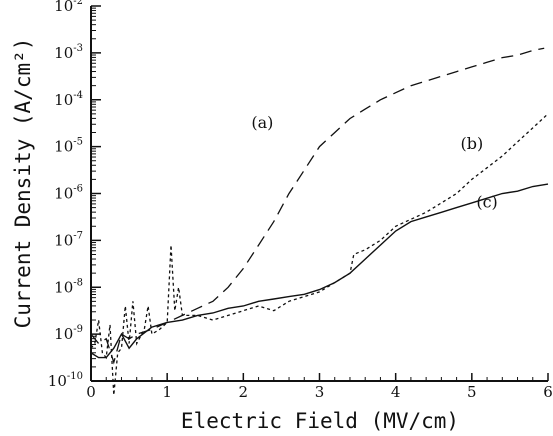 The height and width of the screenshot is (436, 553). What do you see at coordinates (68, 286) in the screenshot?
I see `y-tick-label: 10⁻⁸` at bounding box center [68, 286].